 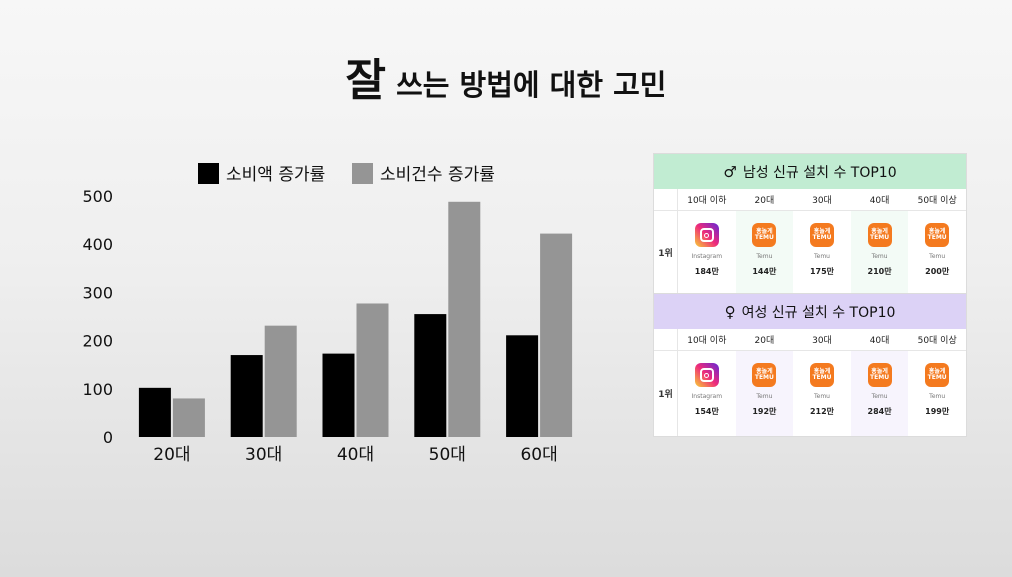 What do you see at coordinates (365, 80) in the screenshot?
I see `title-emphasis: 잘` at bounding box center [365, 80].